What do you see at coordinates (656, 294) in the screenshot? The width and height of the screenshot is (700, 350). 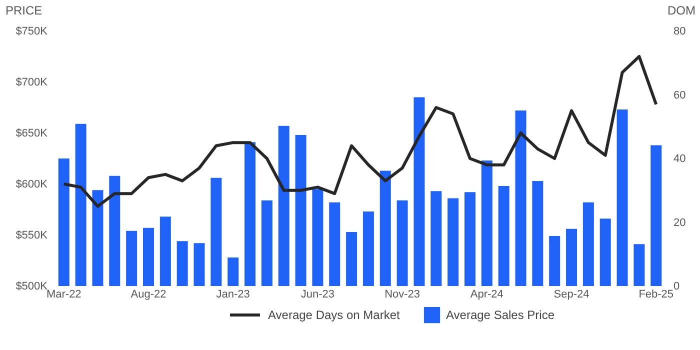 I see `x-tick-label: Feb-25` at bounding box center [656, 294].